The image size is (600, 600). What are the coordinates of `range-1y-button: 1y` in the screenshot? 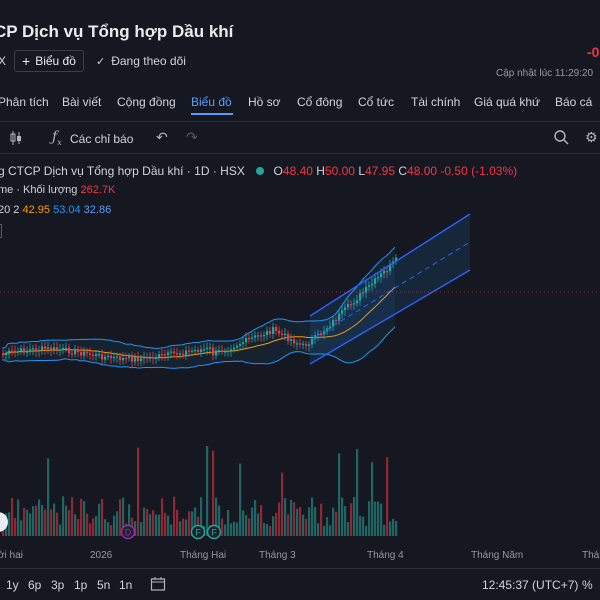 It's located at (12, 585).